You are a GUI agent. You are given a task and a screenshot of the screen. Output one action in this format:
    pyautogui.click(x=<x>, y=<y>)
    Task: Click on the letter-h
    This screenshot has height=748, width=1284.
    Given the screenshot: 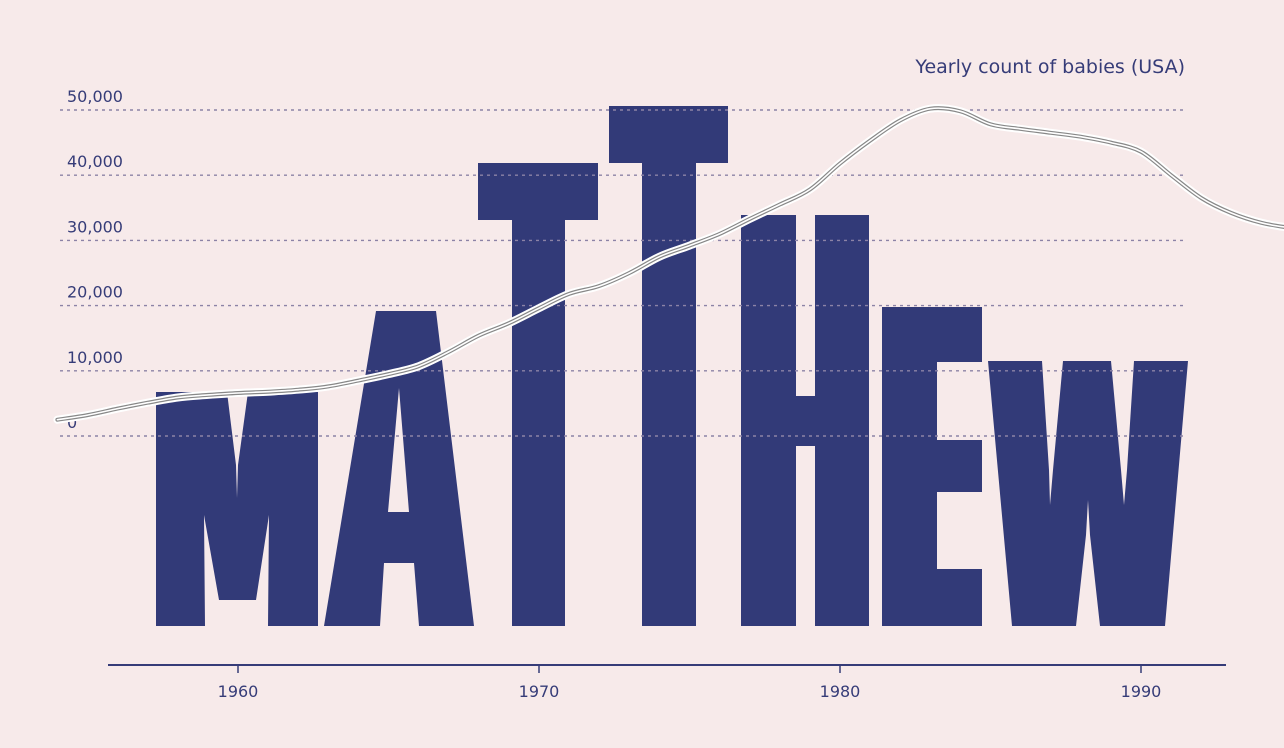 What is the action you would take?
    pyautogui.click(x=805, y=420)
    